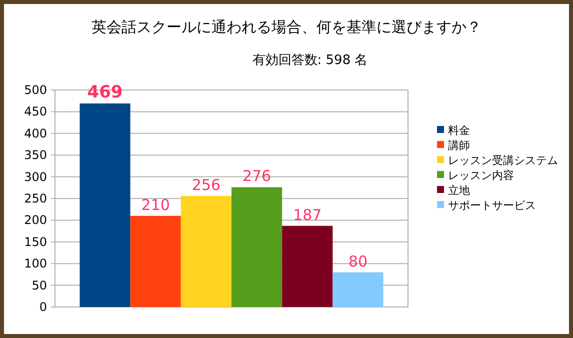 Image resolution: width=573 pixels, height=338 pixels. Describe the element at coordinates (358, 261) in the screenshot. I see `data-label: 80` at that location.